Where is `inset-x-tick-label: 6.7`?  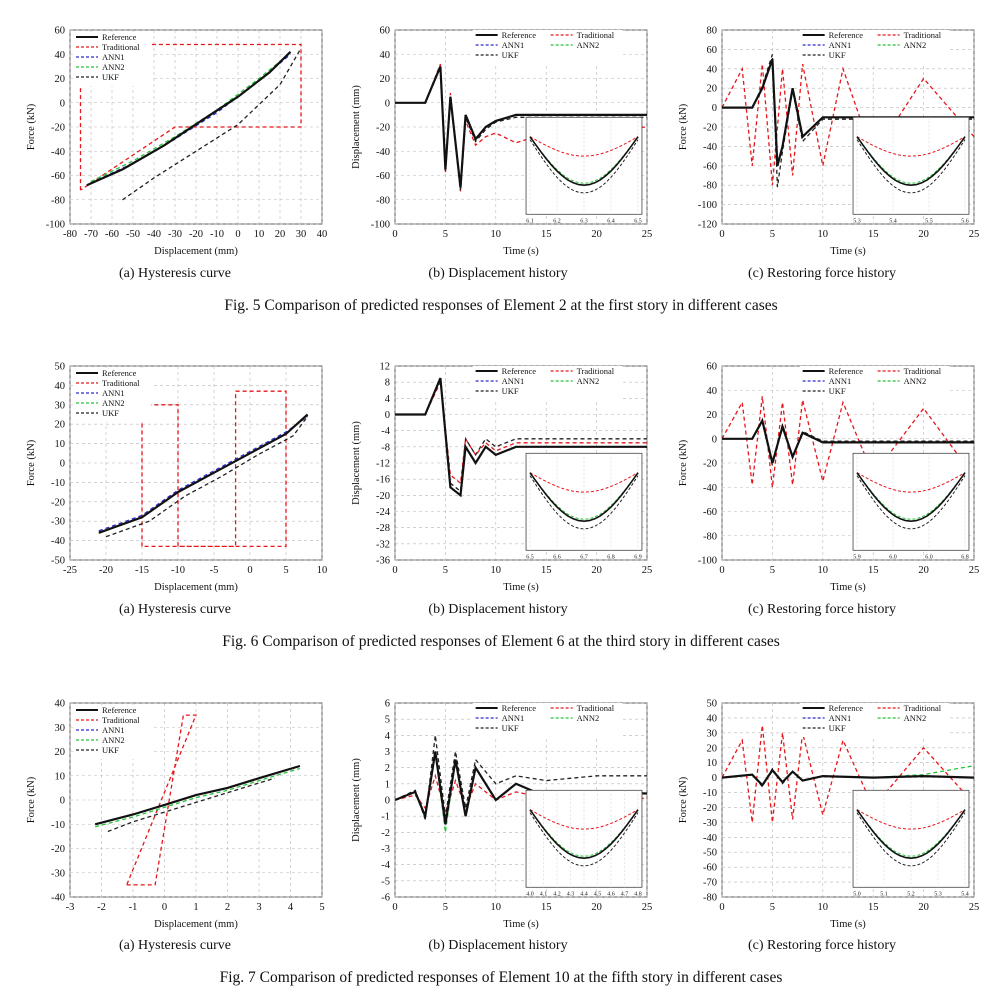 inset-x-tick-label: 6.7 is located at coordinates (584, 557).